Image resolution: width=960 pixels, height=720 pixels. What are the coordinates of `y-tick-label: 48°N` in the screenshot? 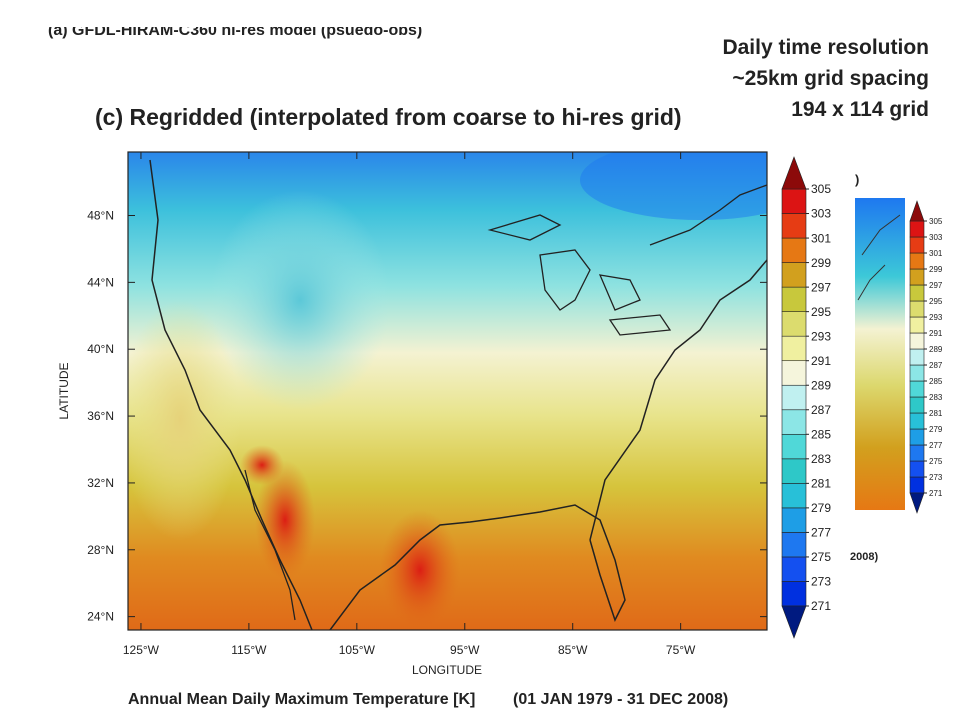 It's located at (100, 216).